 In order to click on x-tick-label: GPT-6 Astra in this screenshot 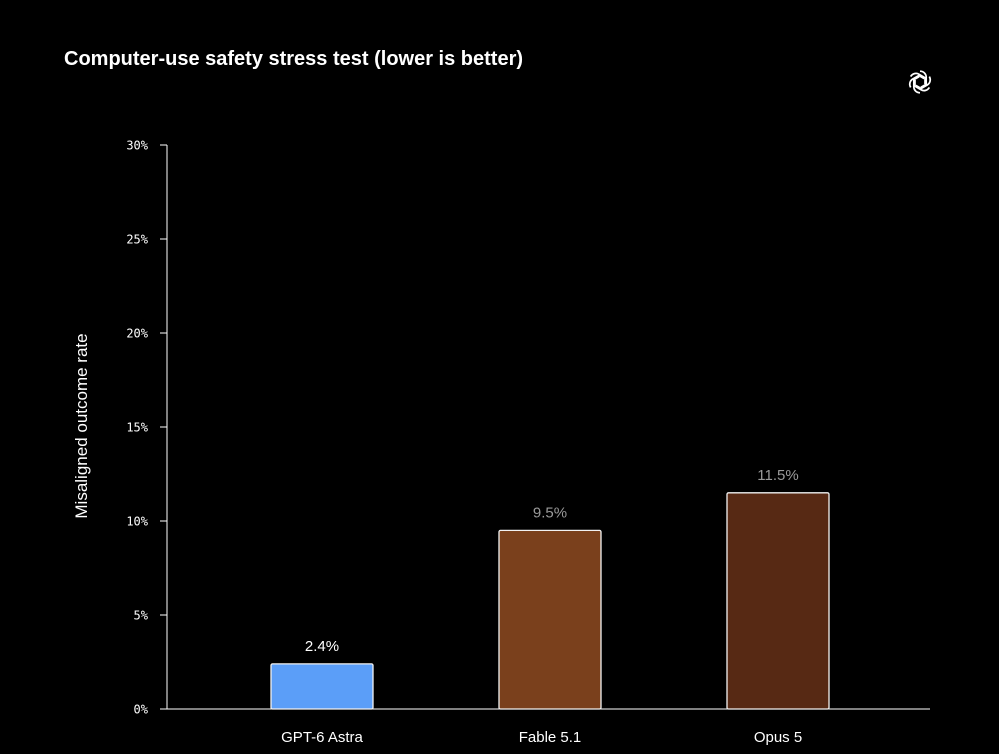, I will do `click(322, 737)`.